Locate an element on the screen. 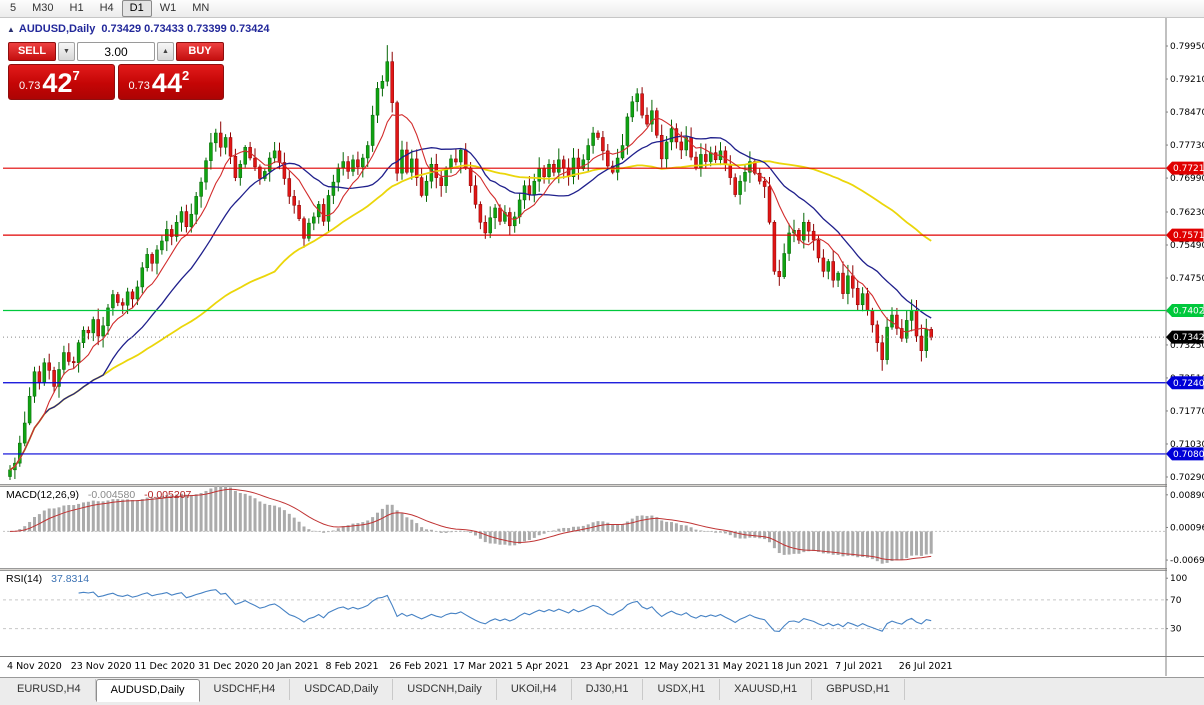  timeframe-button-5: 5 is located at coordinates (13, 8).